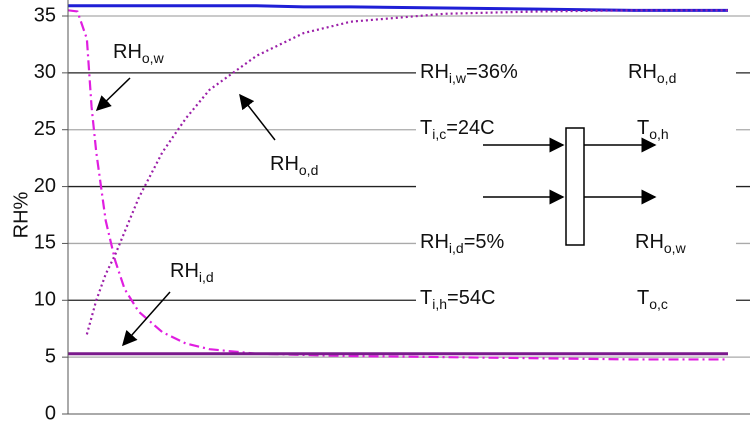  Describe the element at coordinates (570, 186) in the screenshot. I see `schematic` at that location.